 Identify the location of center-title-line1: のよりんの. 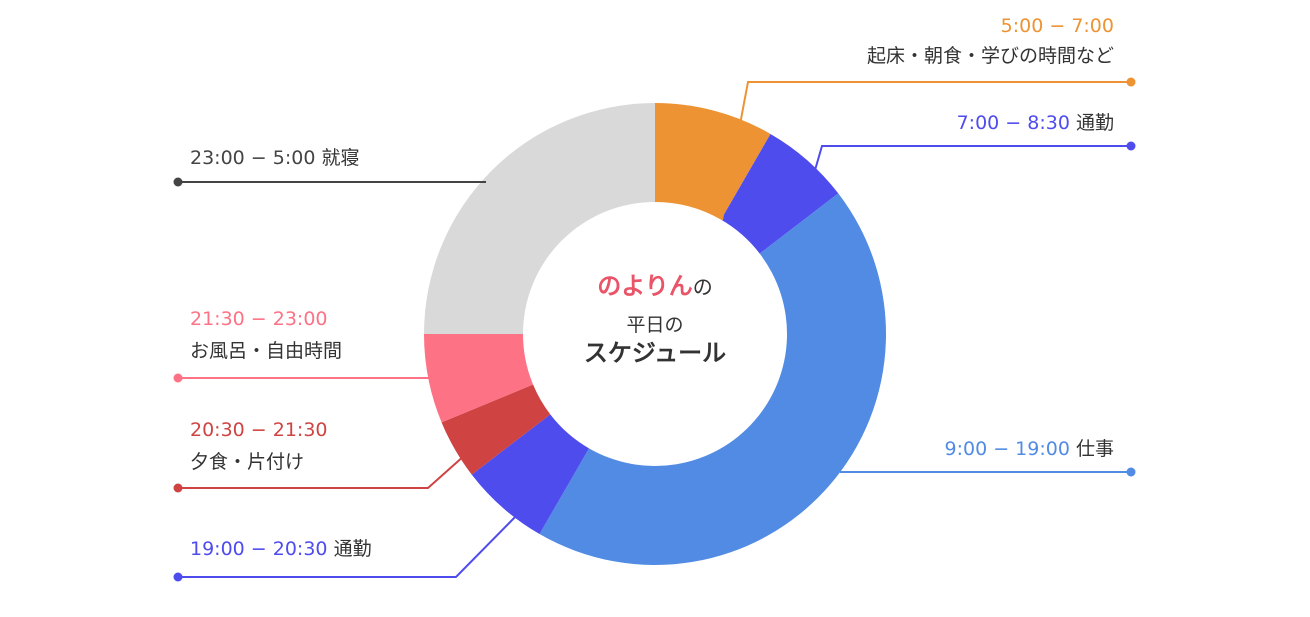
(655, 286).